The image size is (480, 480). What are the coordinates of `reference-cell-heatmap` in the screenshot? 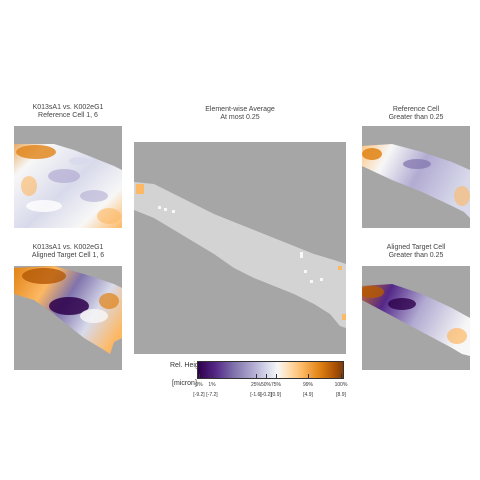 It's located at (68, 186).